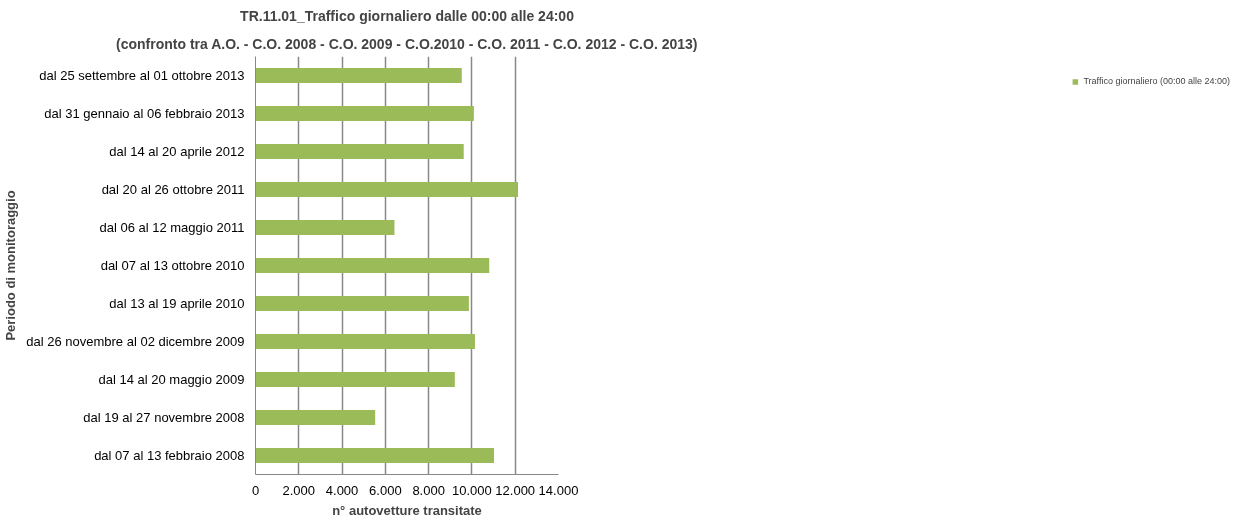 The image size is (1252, 523). What do you see at coordinates (1156, 81) in the screenshot?
I see `legend-label: Traffico giornaliero (00:00 alle 24:00)` at bounding box center [1156, 81].